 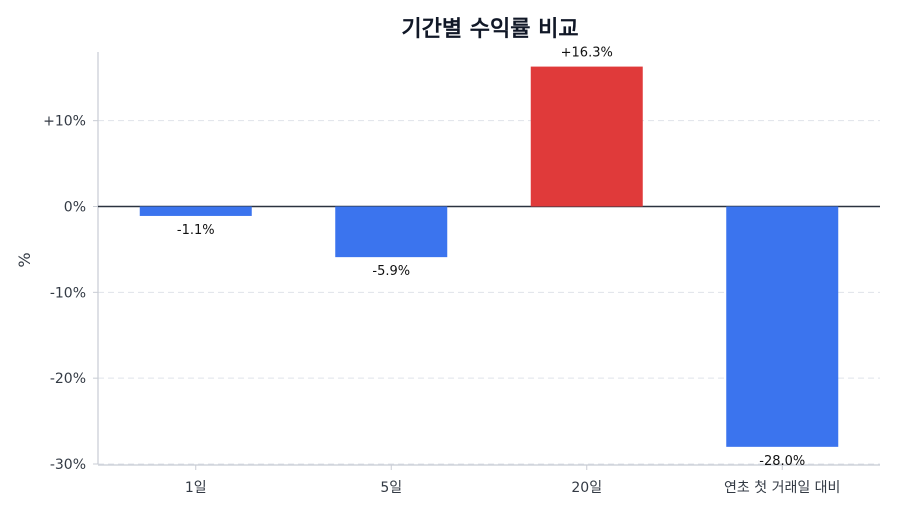 I want to click on y-tick-label: 0%, so click(x=75, y=208).